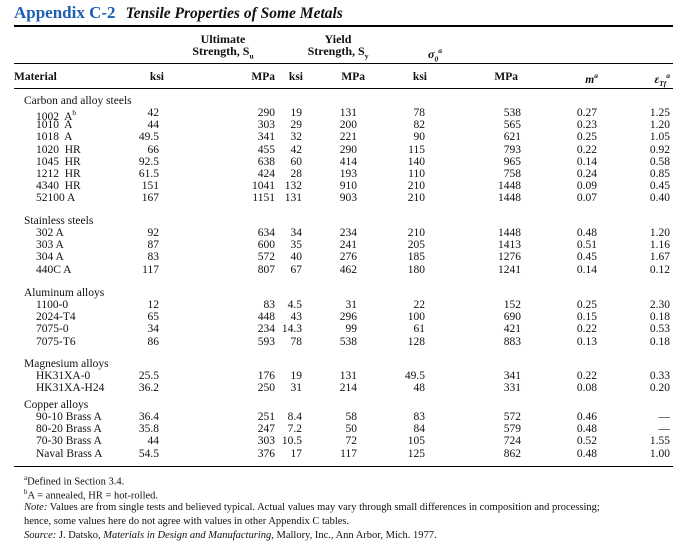  I want to click on value-cell: 78, so click(296, 341).